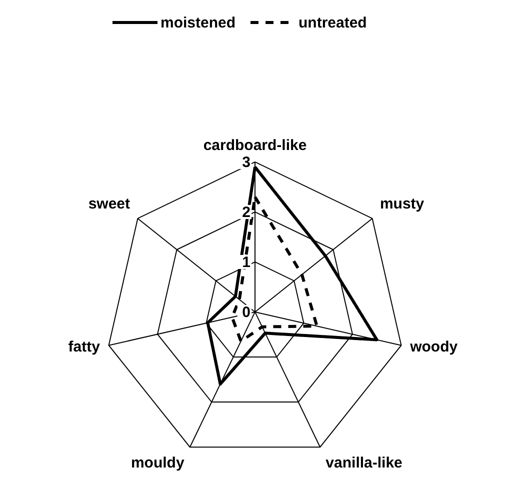  I want to click on y-tick-label: 2, so click(246, 212).